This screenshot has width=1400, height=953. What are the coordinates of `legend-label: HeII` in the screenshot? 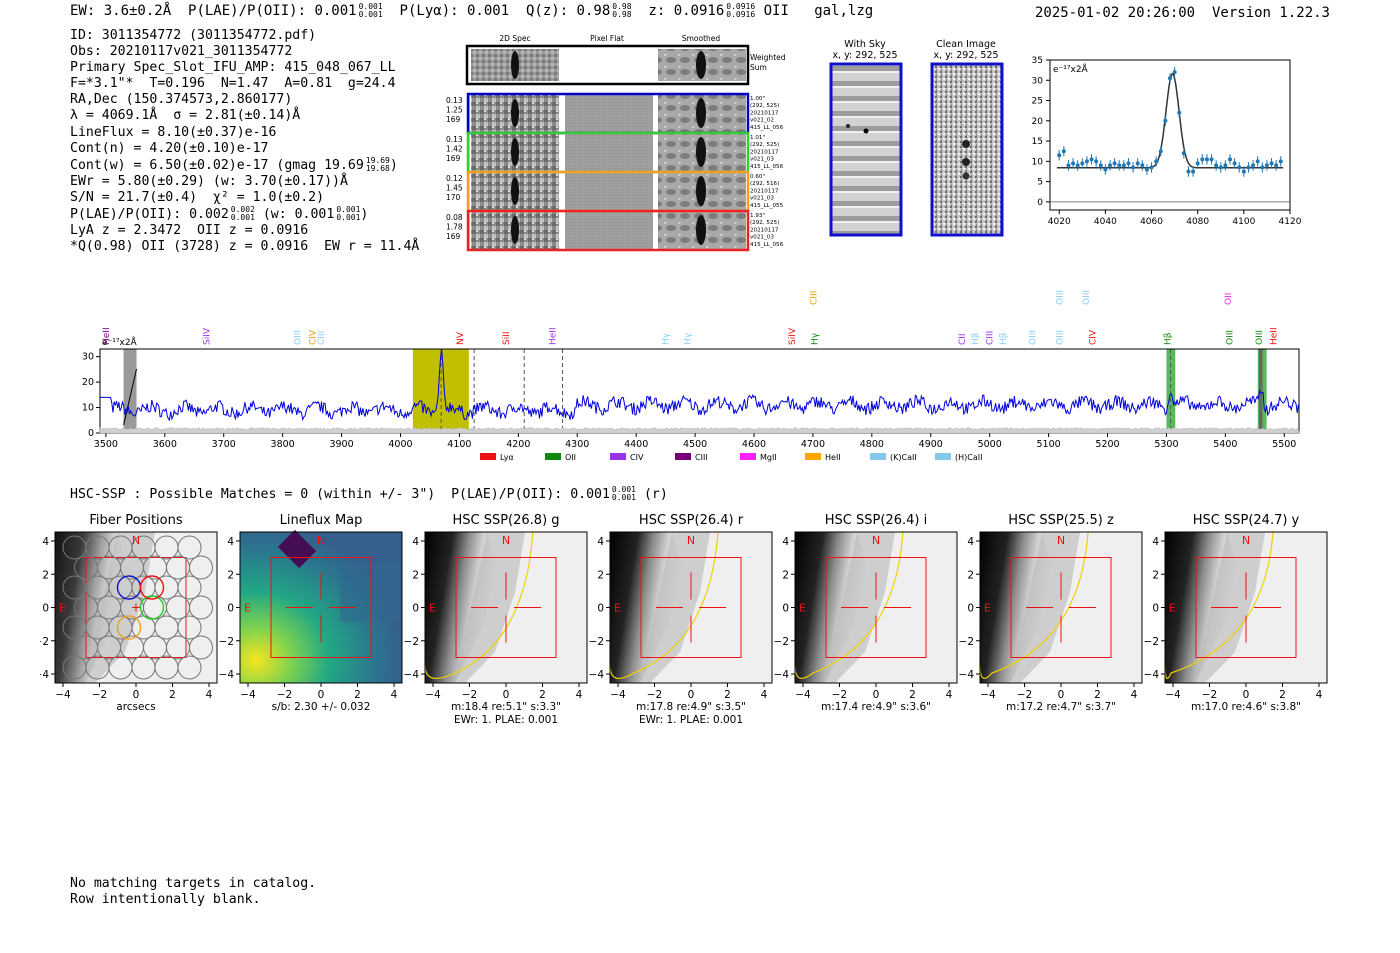 It's located at (833, 457).